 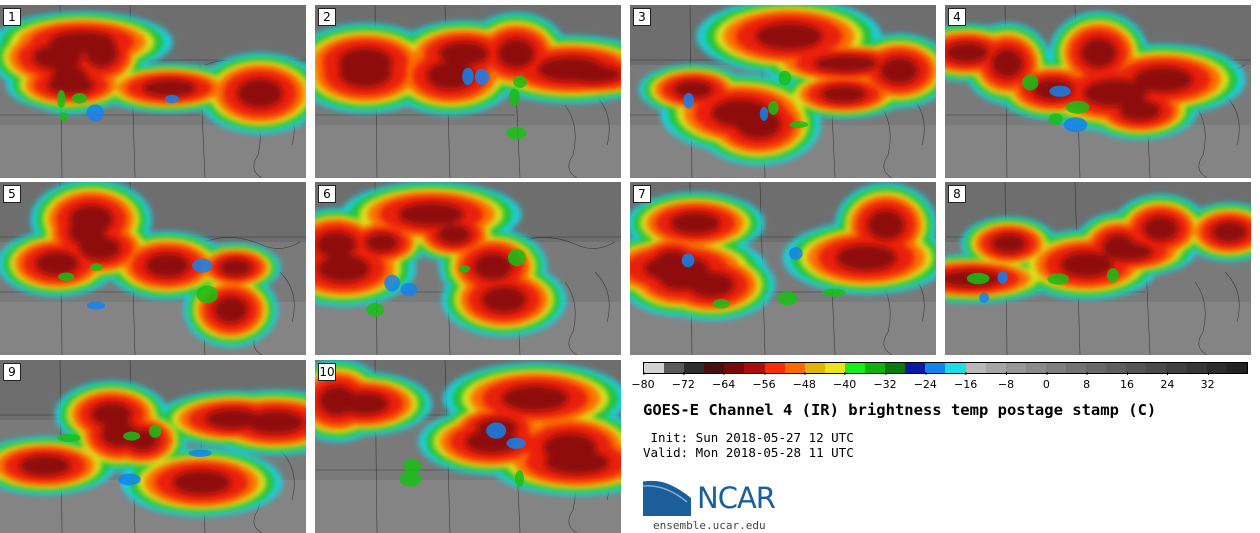 What do you see at coordinates (1127, 381) in the screenshot?
I see `colorbar-tick-label: 16` at bounding box center [1127, 381].